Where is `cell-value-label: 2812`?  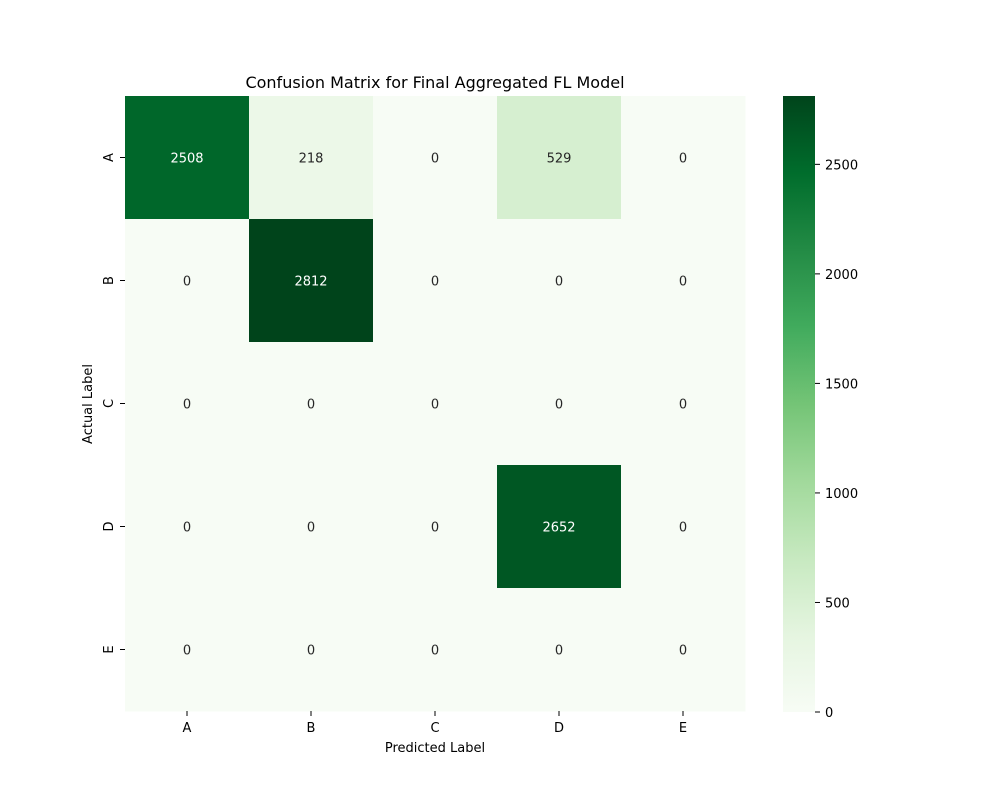
cell-value-label: 2812 is located at coordinates (310, 282).